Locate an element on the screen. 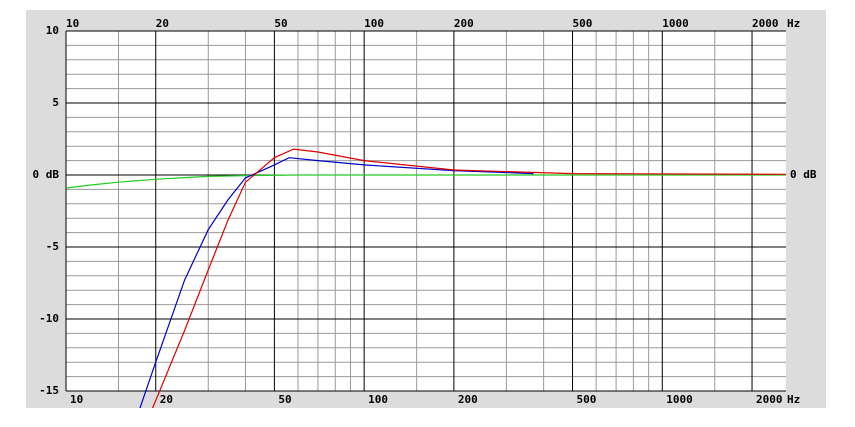  y-tick-label: 0 dB is located at coordinates (46, 174).